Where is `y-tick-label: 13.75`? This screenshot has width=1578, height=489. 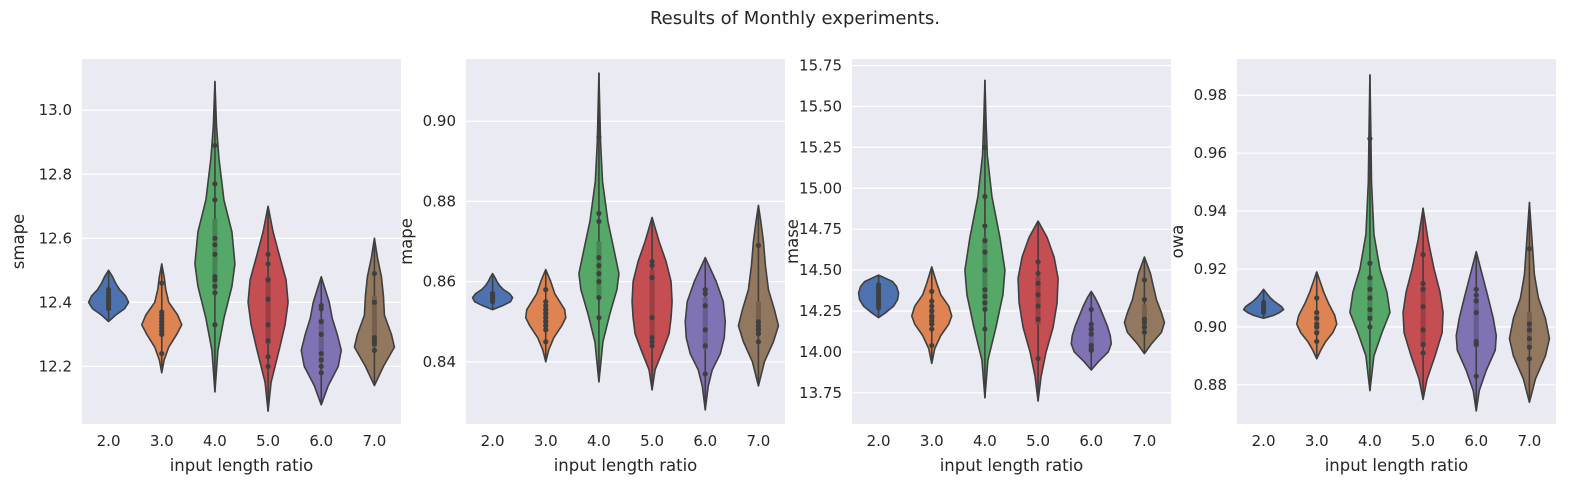 y-tick-label: 13.75 is located at coordinates (820, 393).